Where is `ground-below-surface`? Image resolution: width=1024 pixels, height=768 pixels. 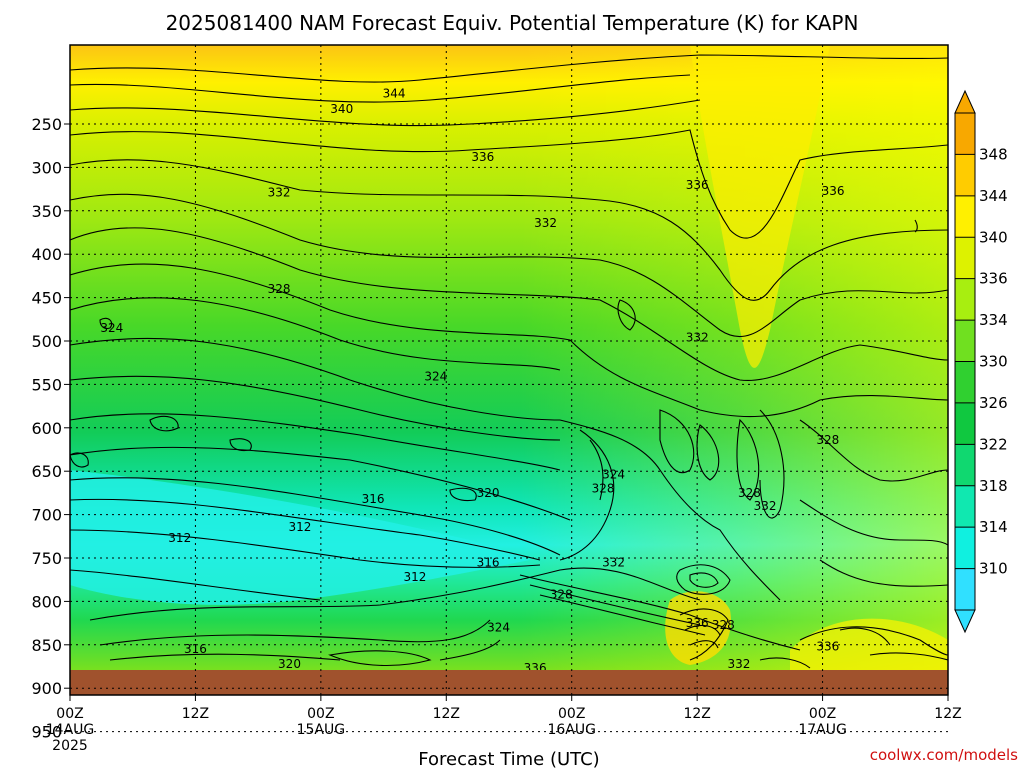 ground-below-surface is located at coordinates (509, 682).